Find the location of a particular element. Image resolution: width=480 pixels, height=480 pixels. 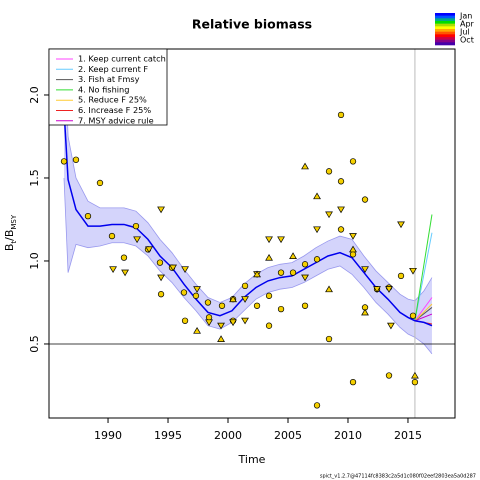

x-axis-label: Time is located at coordinates (252, 459).